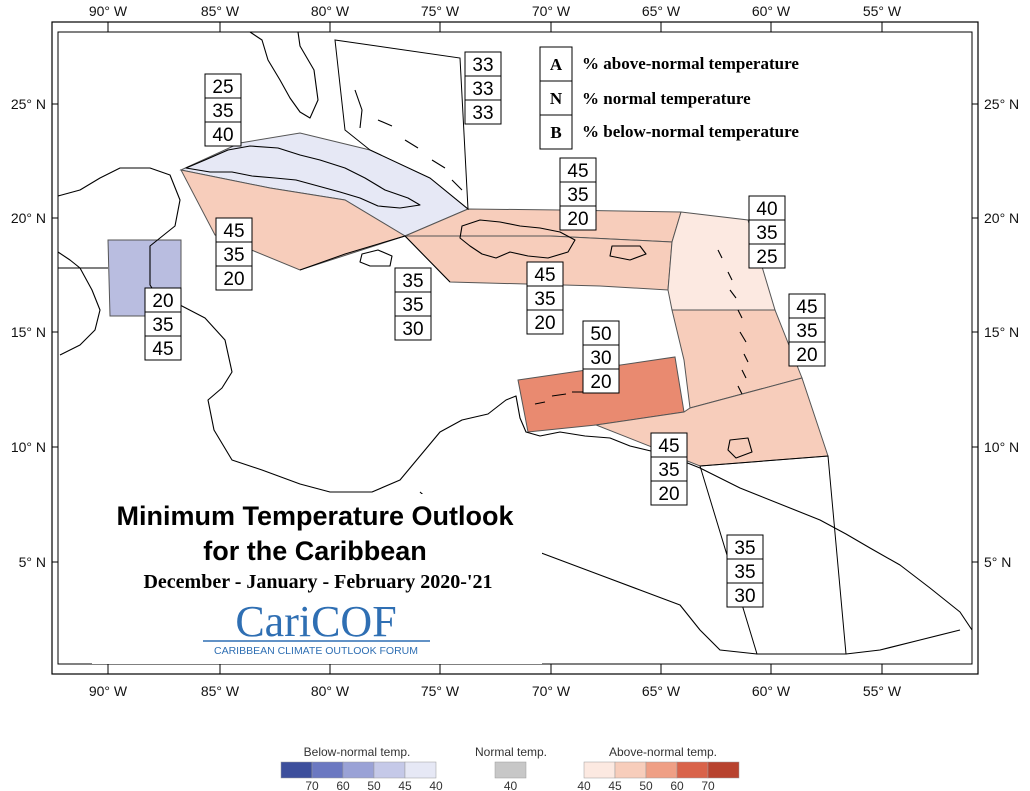 This screenshot has width=1030, height=791. I want to click on land-hispaniola, so click(517, 239).